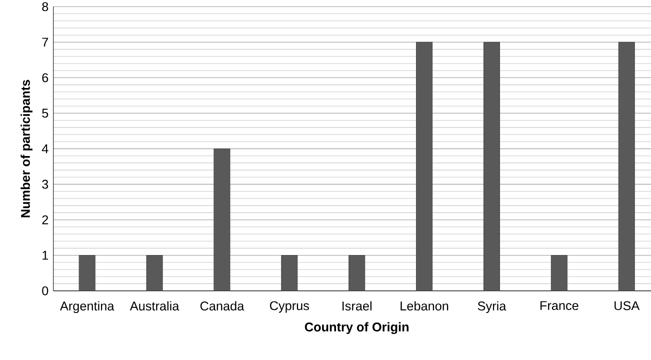 This screenshot has width=651, height=360. What do you see at coordinates (45, 77) in the screenshot?
I see `y-tick-label: 6` at bounding box center [45, 77].